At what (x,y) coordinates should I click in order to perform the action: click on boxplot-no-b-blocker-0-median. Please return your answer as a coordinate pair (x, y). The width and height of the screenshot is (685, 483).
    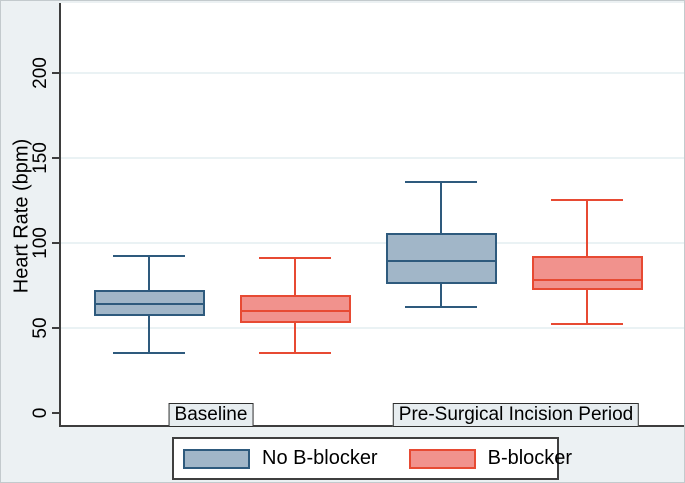
    Looking at the image, I should click on (149, 303).